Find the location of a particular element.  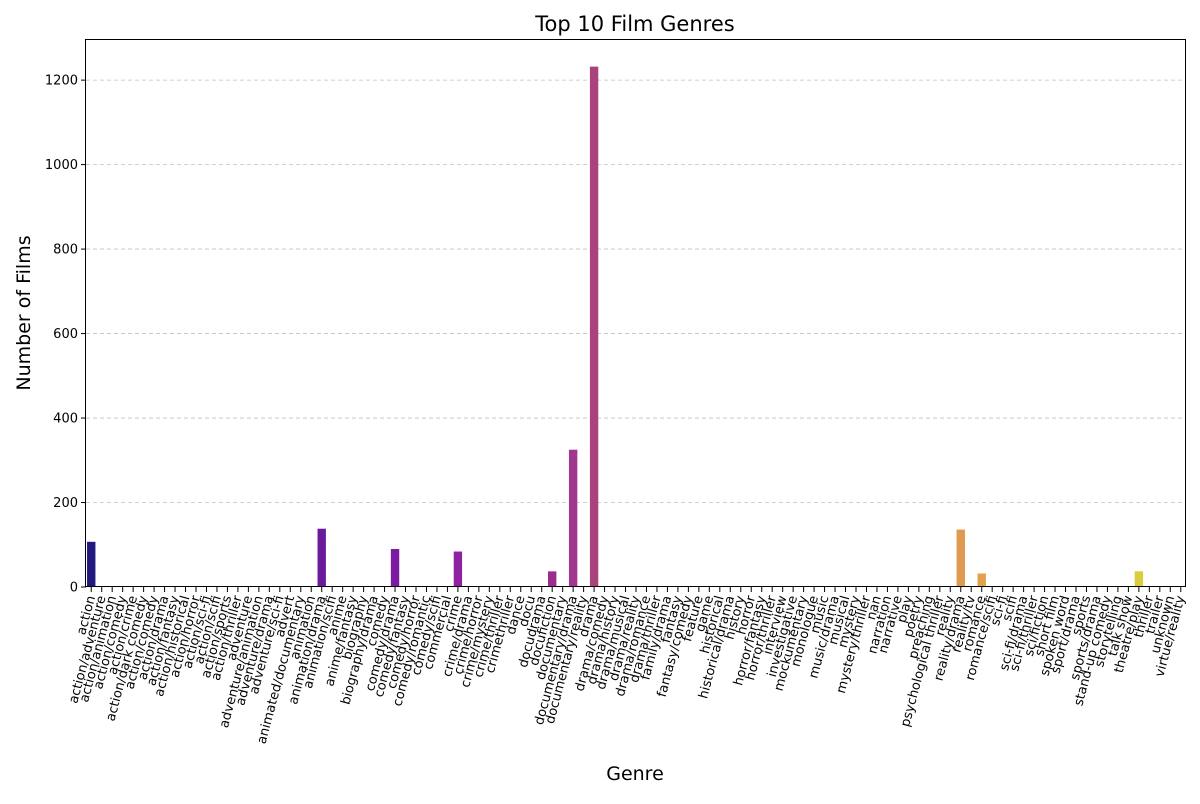

y-tick-label: 1200 is located at coordinates (61, 81).